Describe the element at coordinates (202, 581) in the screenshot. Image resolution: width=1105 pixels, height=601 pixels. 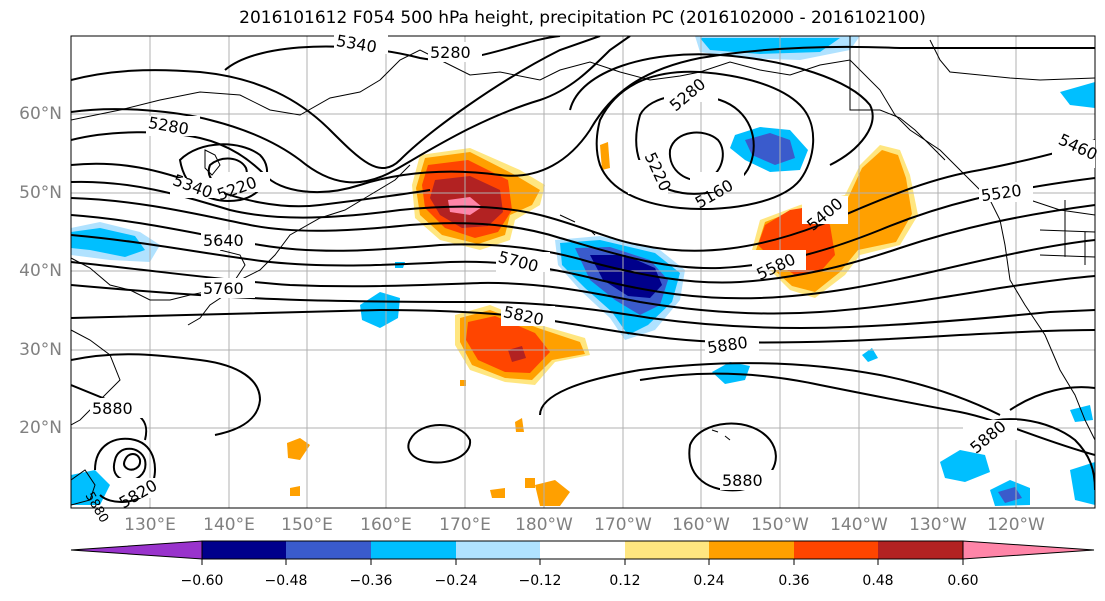
I see `colorbar-tick-label: −0.60` at that location.